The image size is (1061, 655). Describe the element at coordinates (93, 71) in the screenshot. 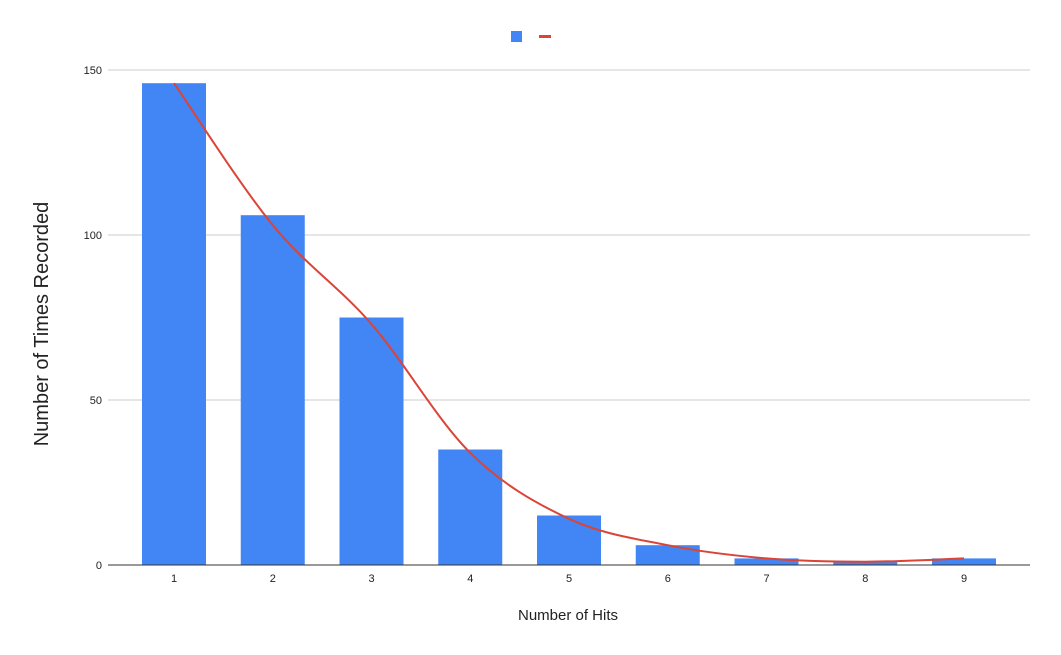

I see `y-tick-label: 150` at that location.